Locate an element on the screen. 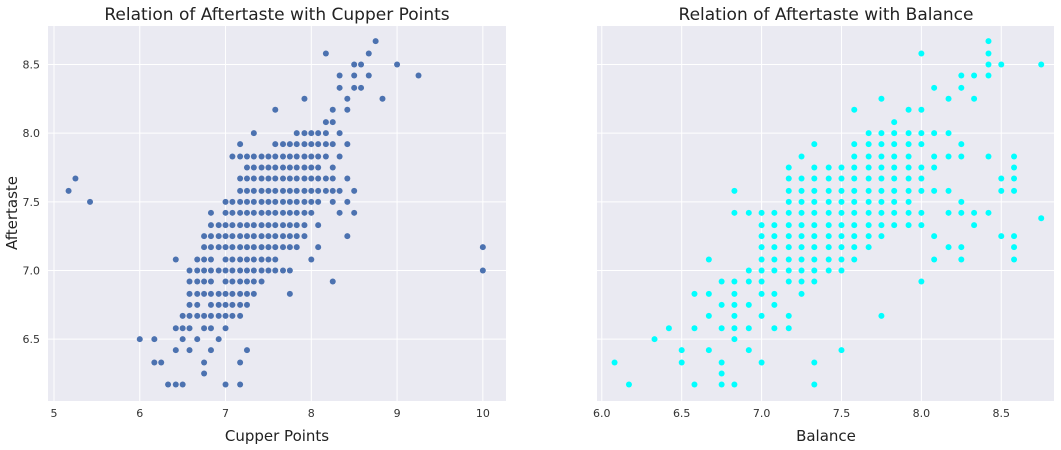 The image size is (1061, 450). chart-title: Relation of Aftertaste with Balance is located at coordinates (826, 15).